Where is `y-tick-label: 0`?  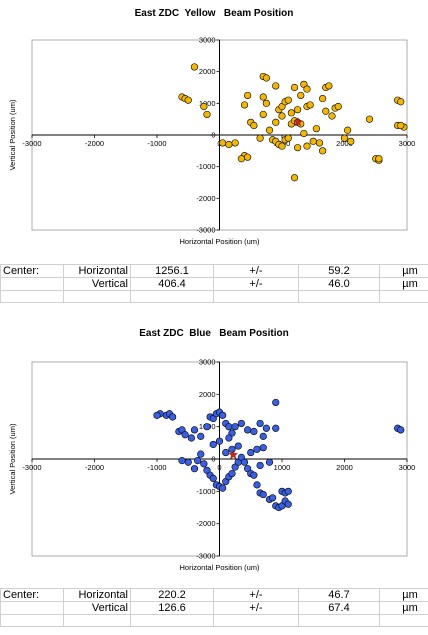 y-tick-label: 0 is located at coordinates (213, 459).